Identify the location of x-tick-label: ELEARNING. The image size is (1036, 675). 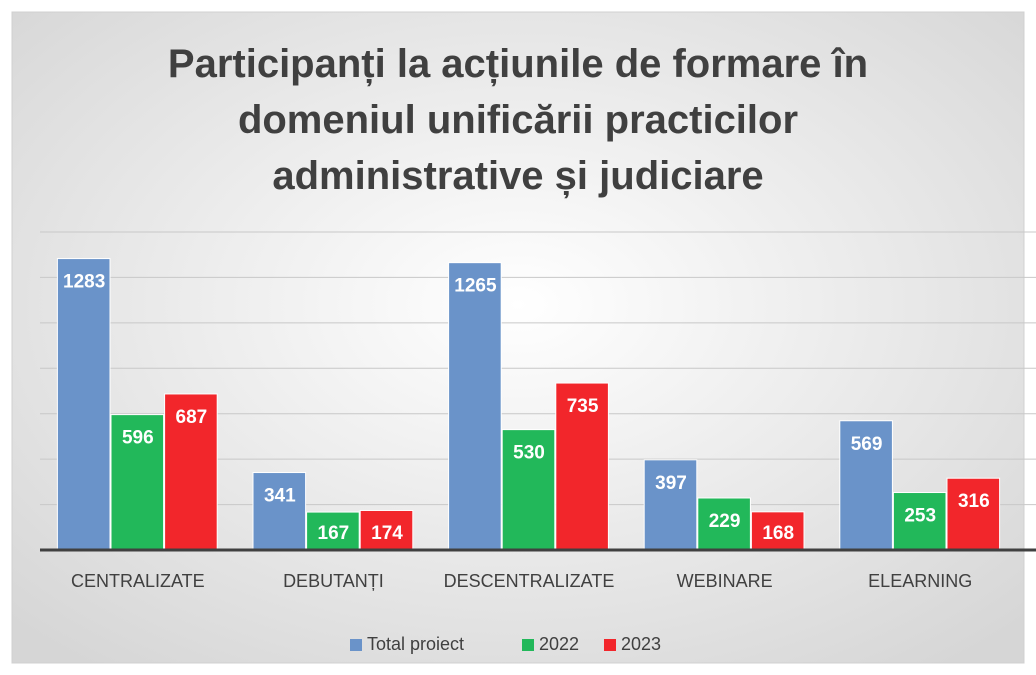
(920, 581).